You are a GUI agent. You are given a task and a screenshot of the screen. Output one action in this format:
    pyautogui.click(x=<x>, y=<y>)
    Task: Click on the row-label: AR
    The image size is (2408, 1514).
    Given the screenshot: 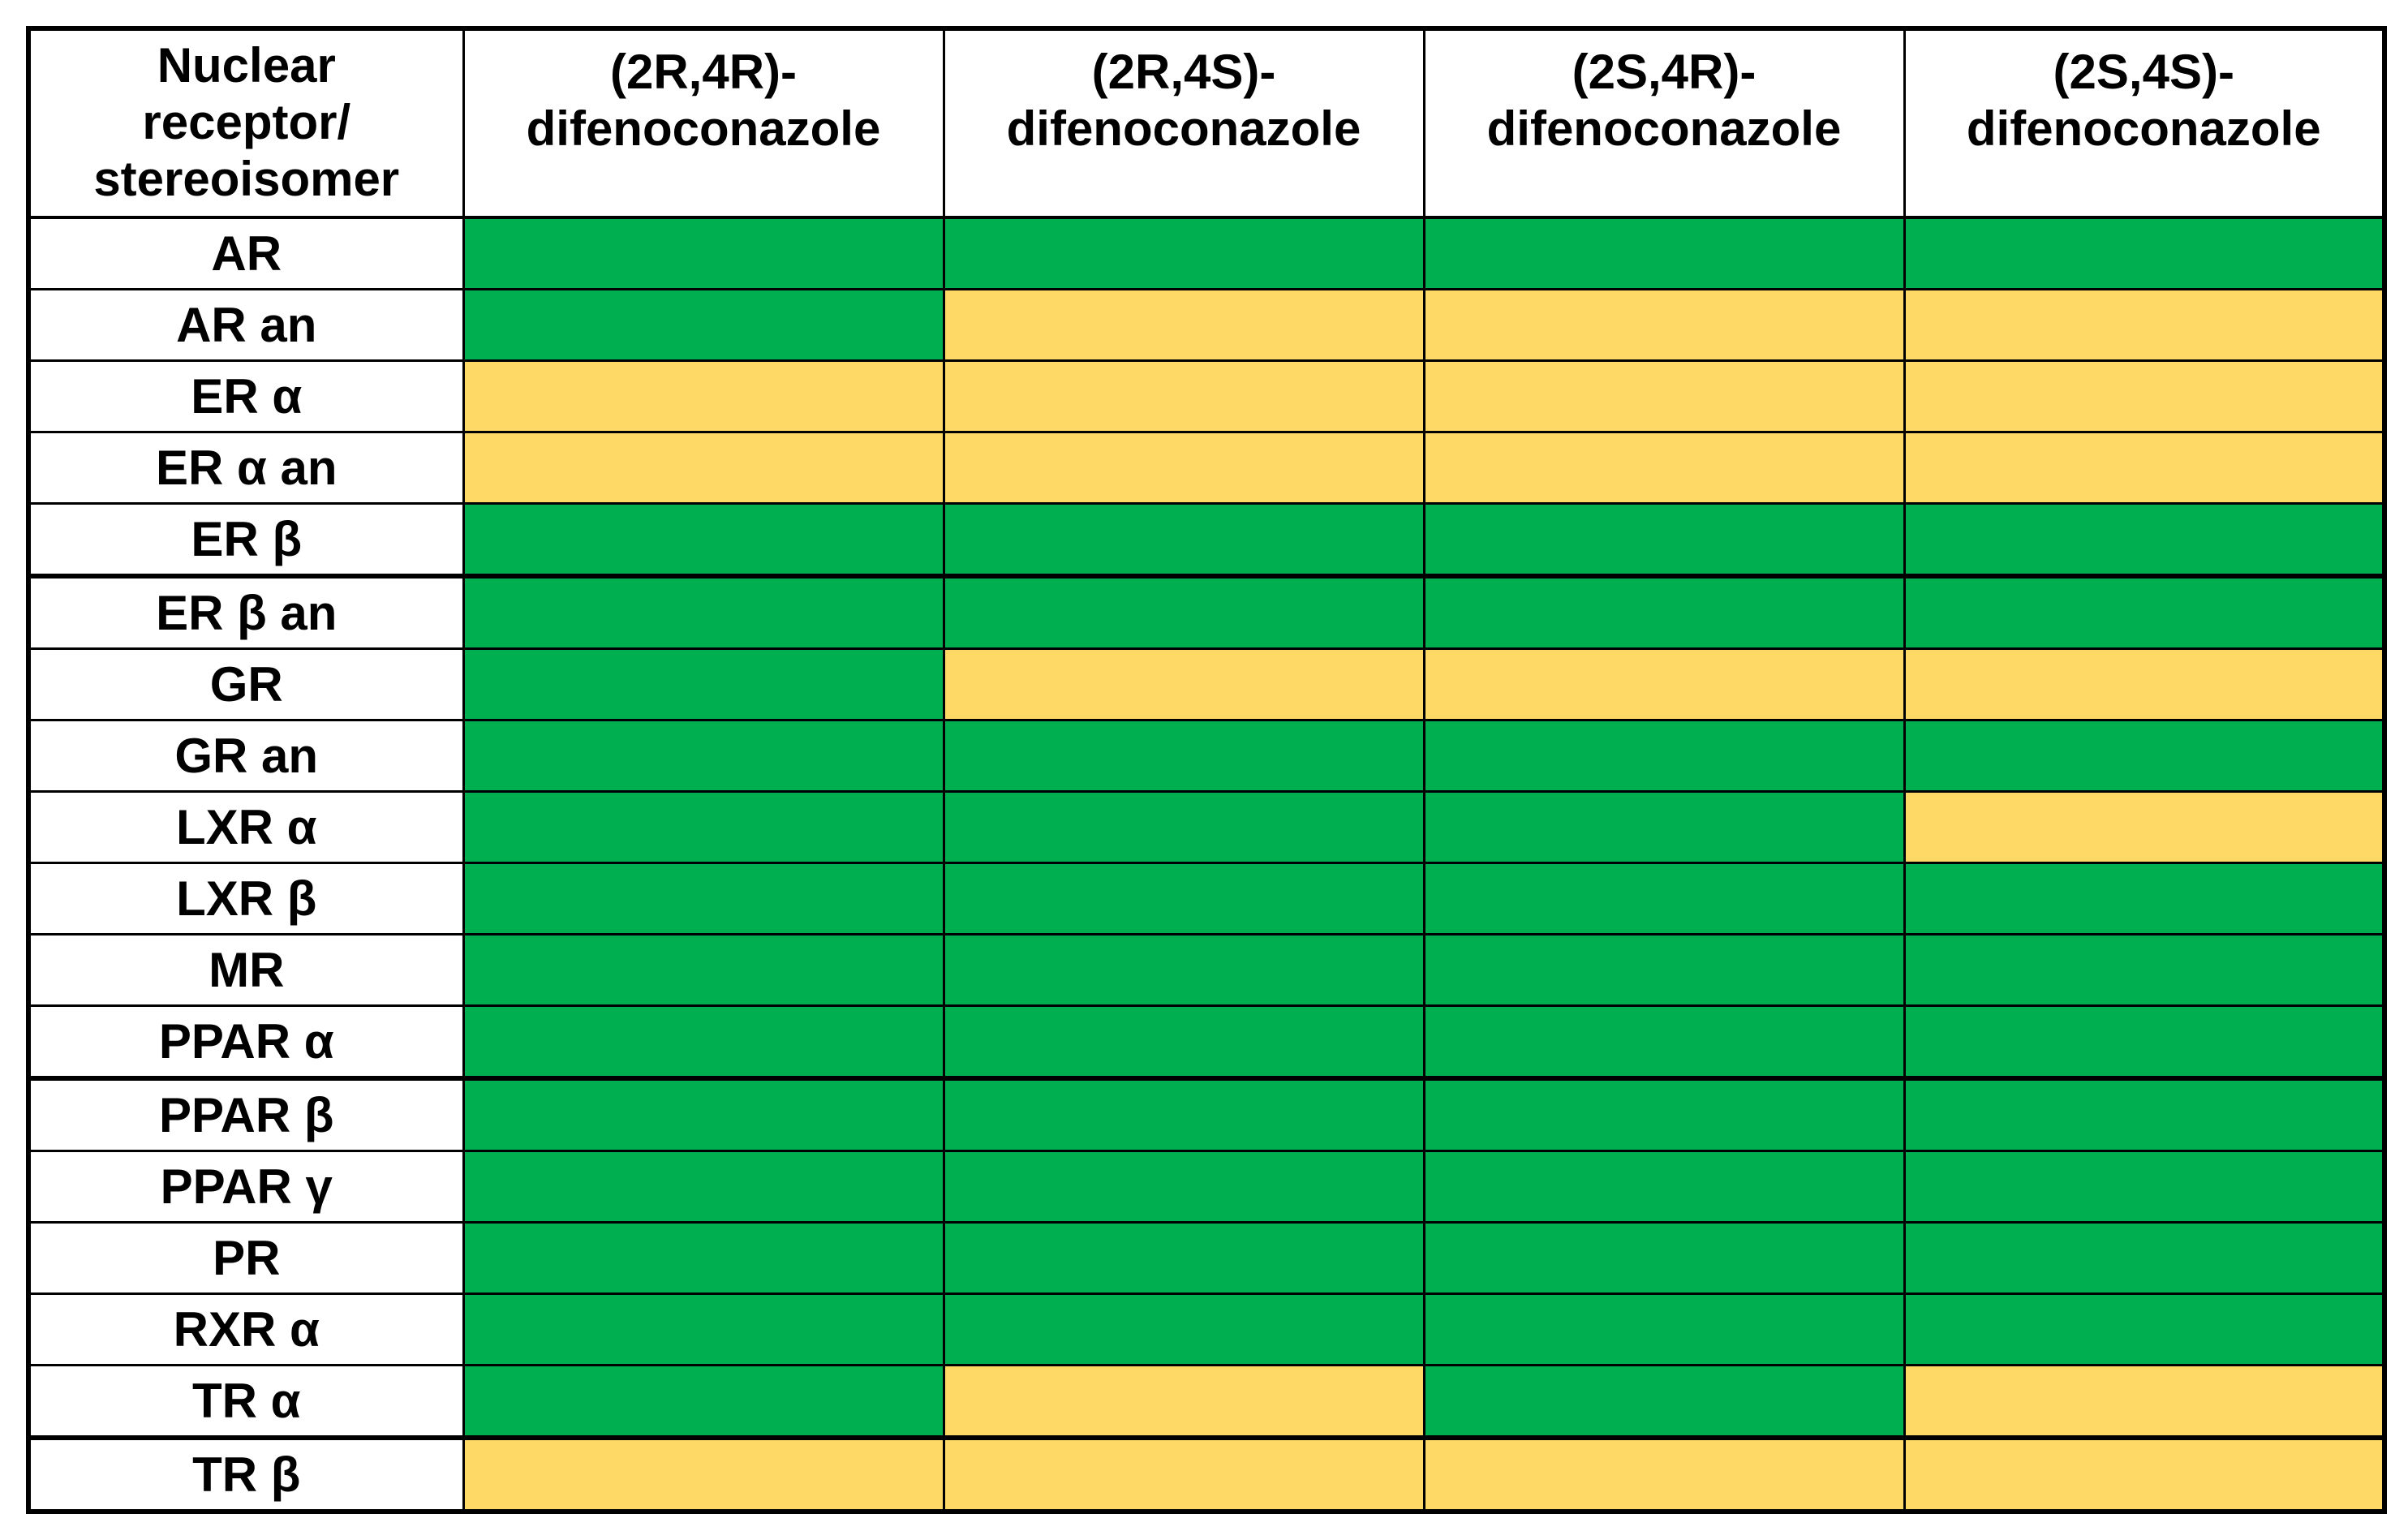 What is the action you would take?
    pyautogui.click(x=246, y=253)
    